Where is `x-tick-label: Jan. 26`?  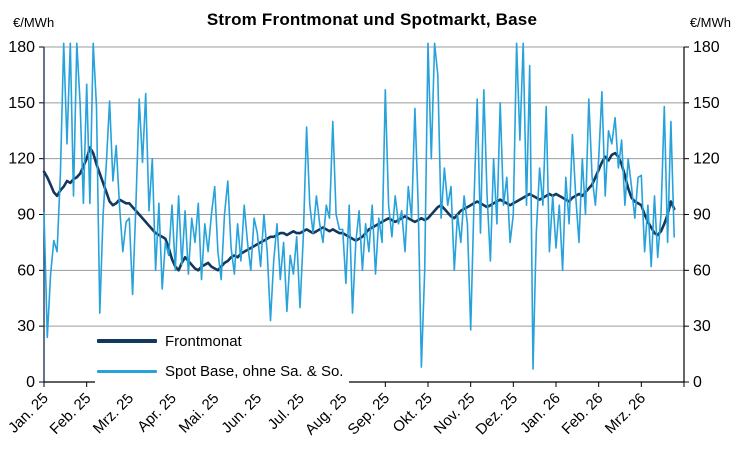
x-tick-label: Jan. 26 is located at coordinates (540, 413).